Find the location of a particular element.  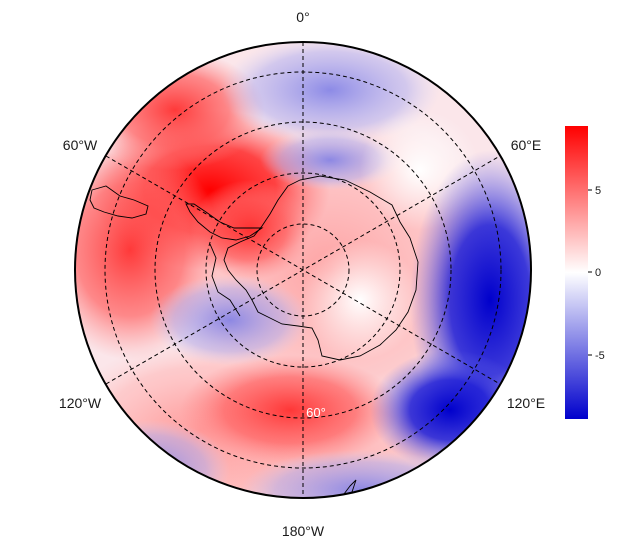

lon-label-60w: 60°W is located at coordinates (80, 145).